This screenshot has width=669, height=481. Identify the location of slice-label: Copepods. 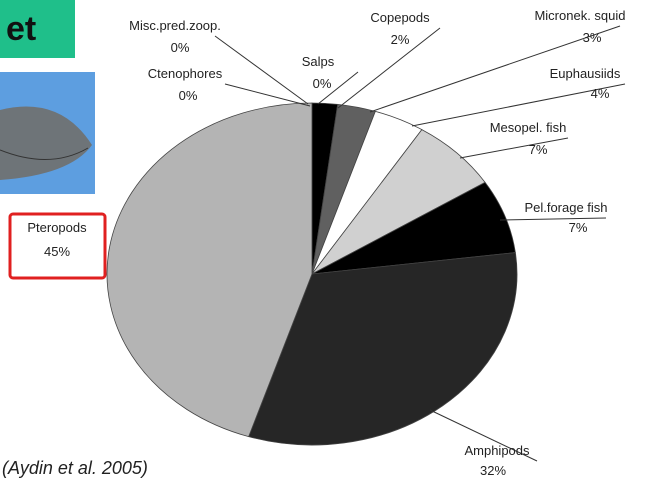
(400, 17).